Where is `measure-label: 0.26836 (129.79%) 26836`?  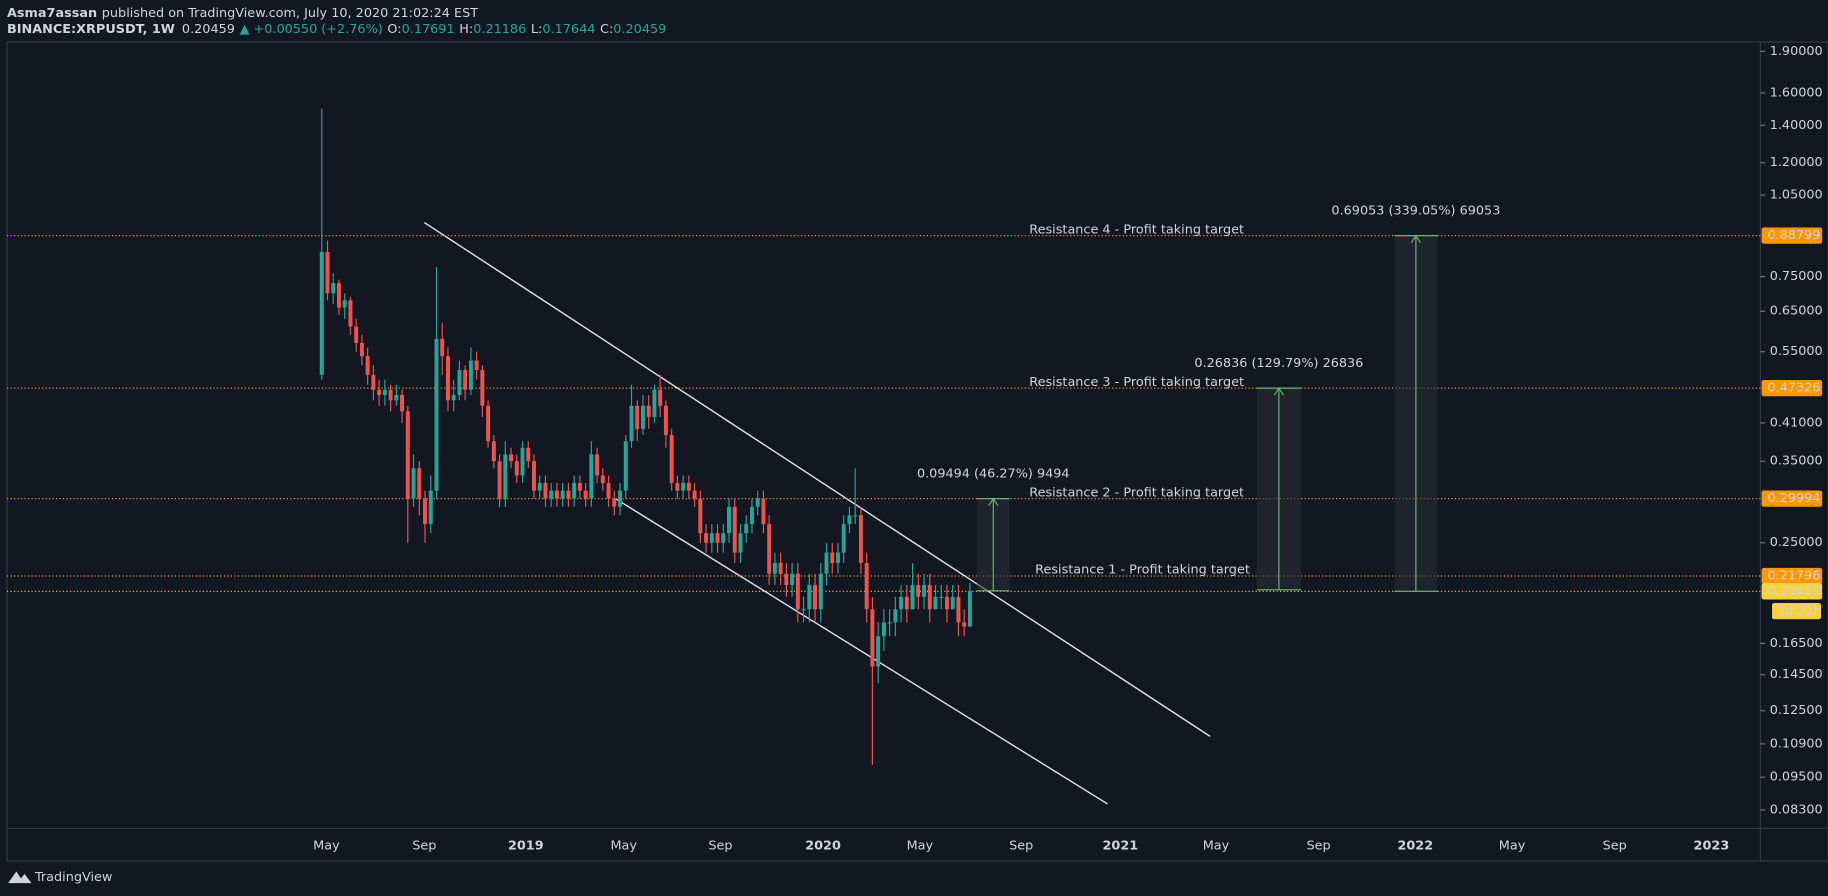
measure-label: 0.26836 (129.79%) 26836 is located at coordinates (1278, 363).